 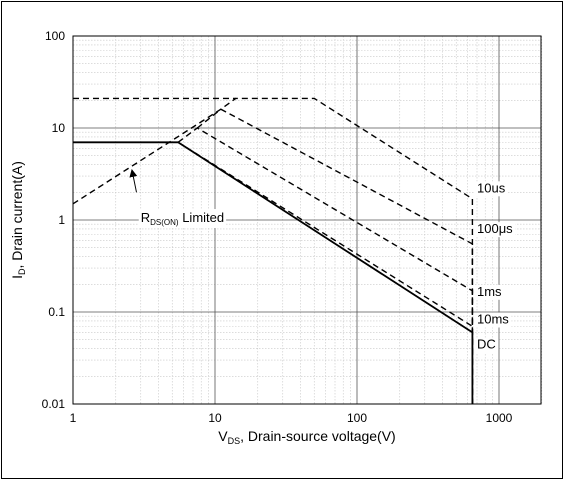 I want to click on y-tick-label: 1, so click(x=61, y=220).